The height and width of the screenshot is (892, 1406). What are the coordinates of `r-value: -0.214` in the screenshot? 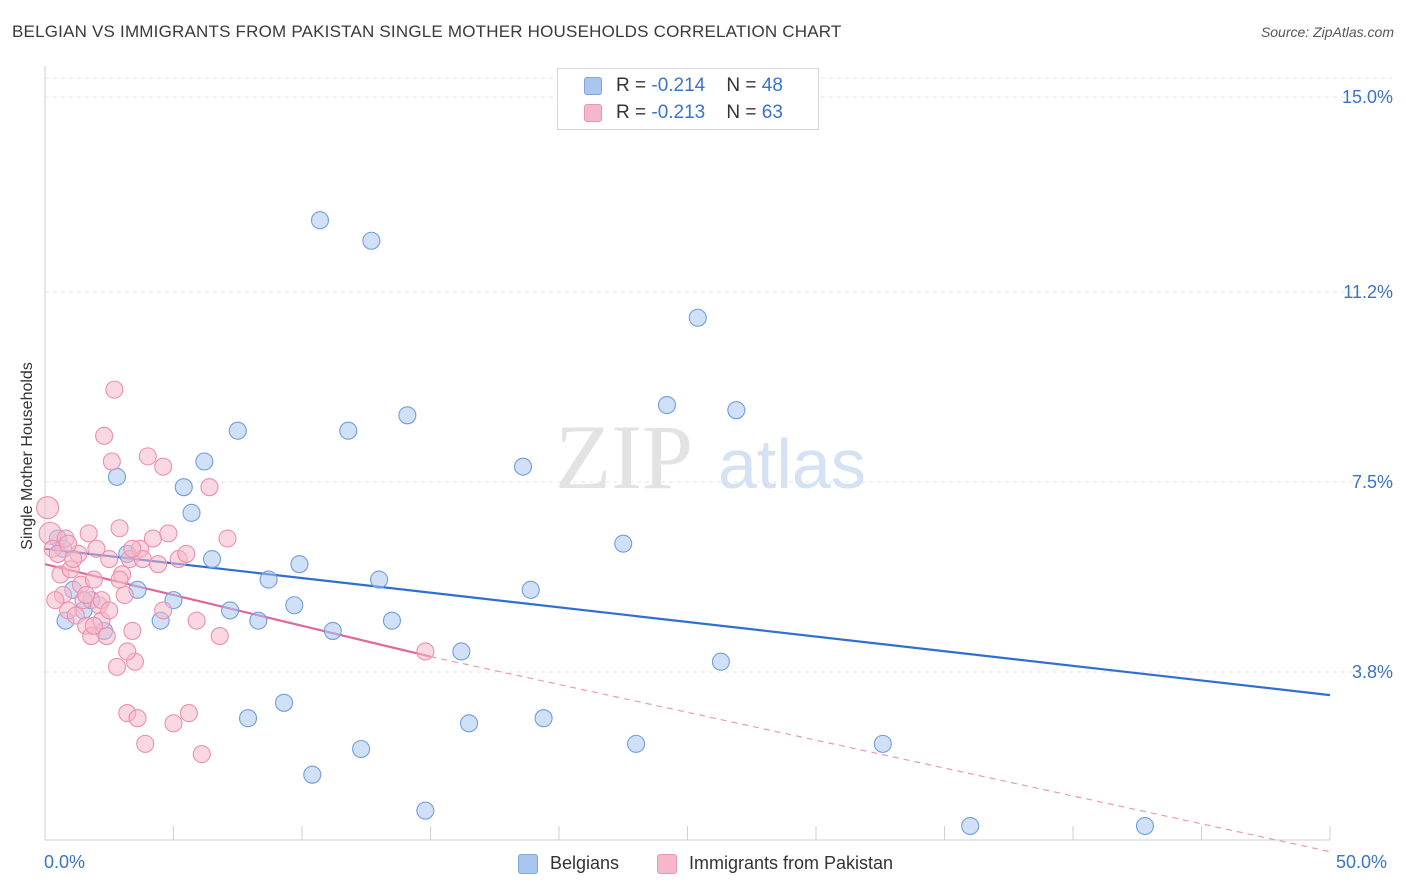 It's located at (678, 85).